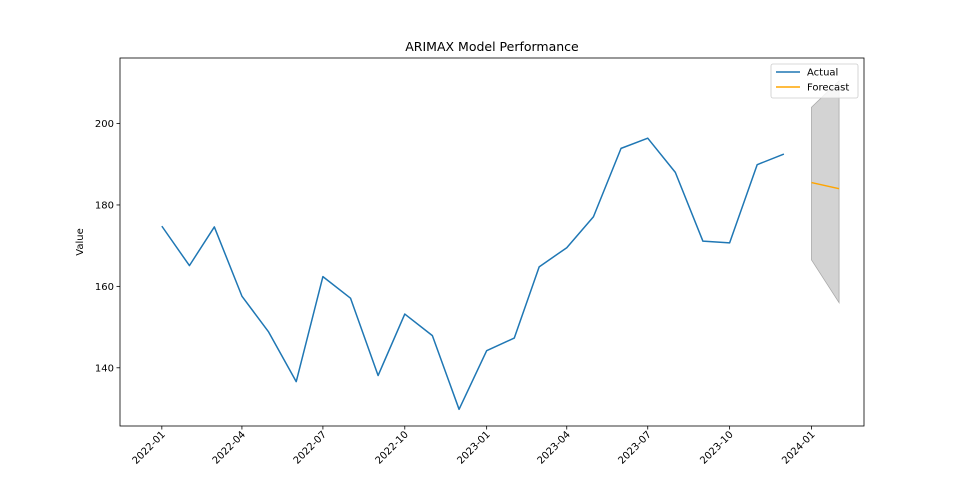  Describe the element at coordinates (473, 447) in the screenshot. I see `x-tick-label: 2023-01` at that location.